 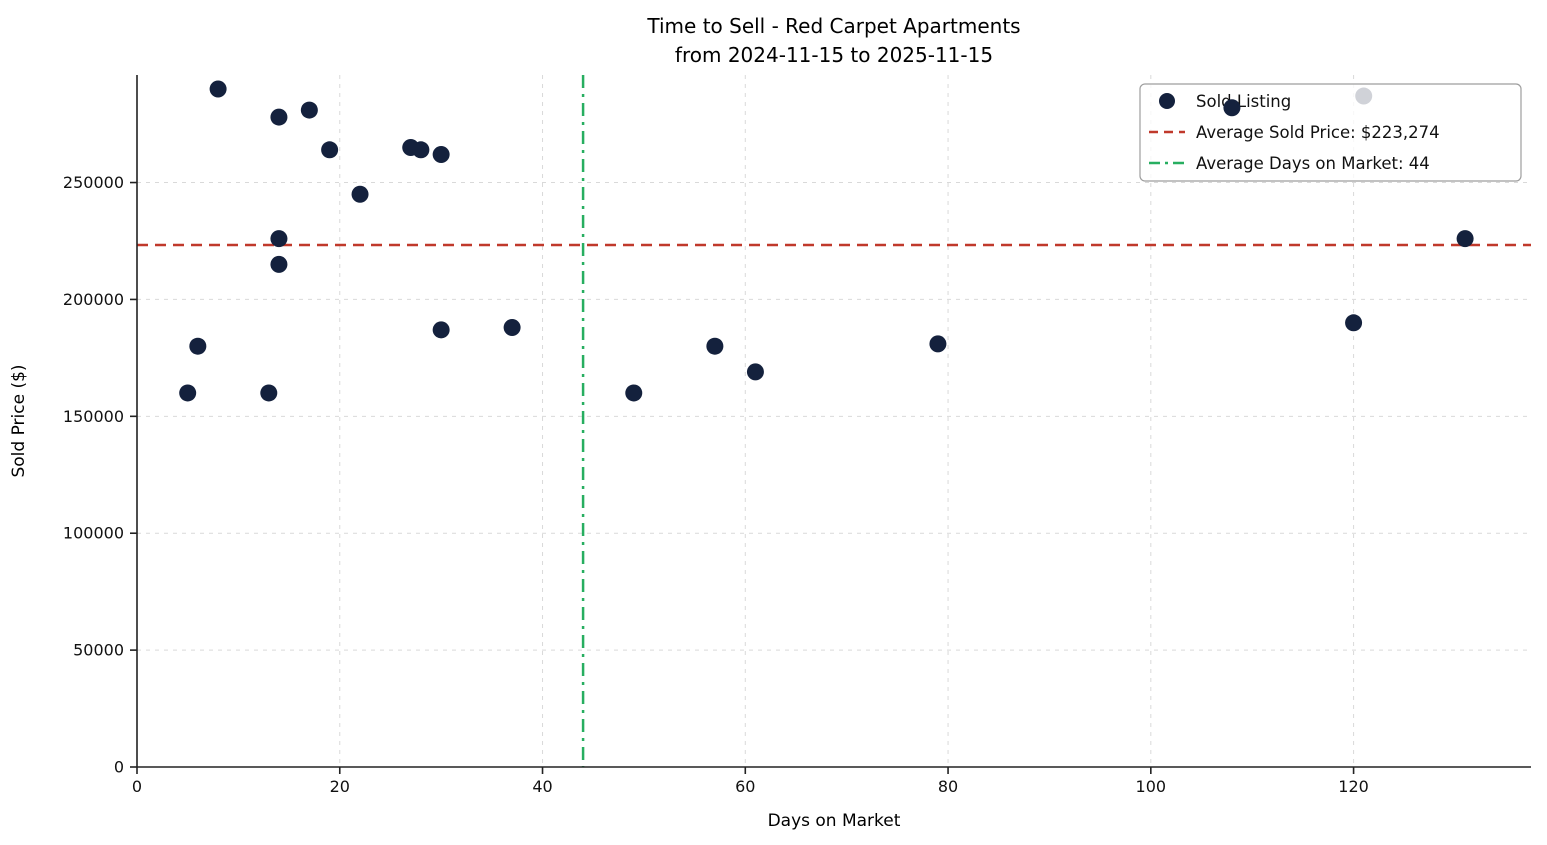 I want to click on legend-marker-sample, so click(x=1167, y=101).